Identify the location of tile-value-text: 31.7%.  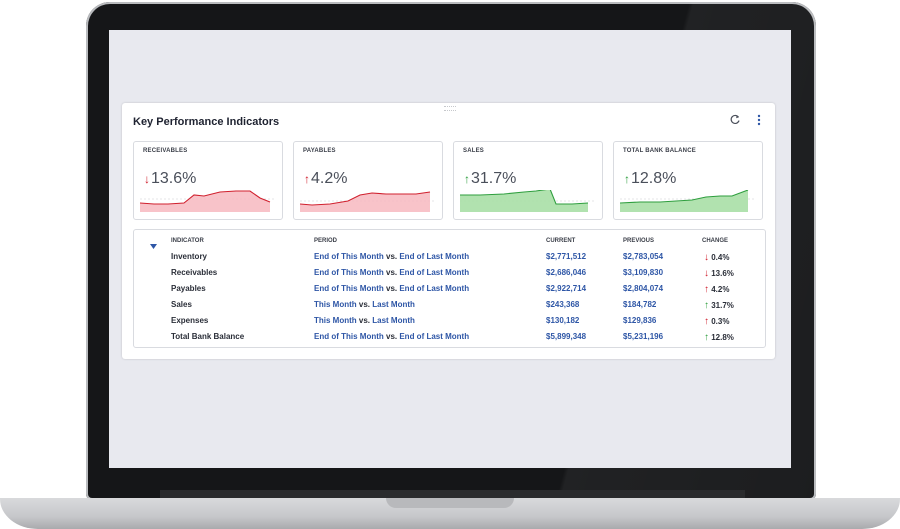
(494, 178).